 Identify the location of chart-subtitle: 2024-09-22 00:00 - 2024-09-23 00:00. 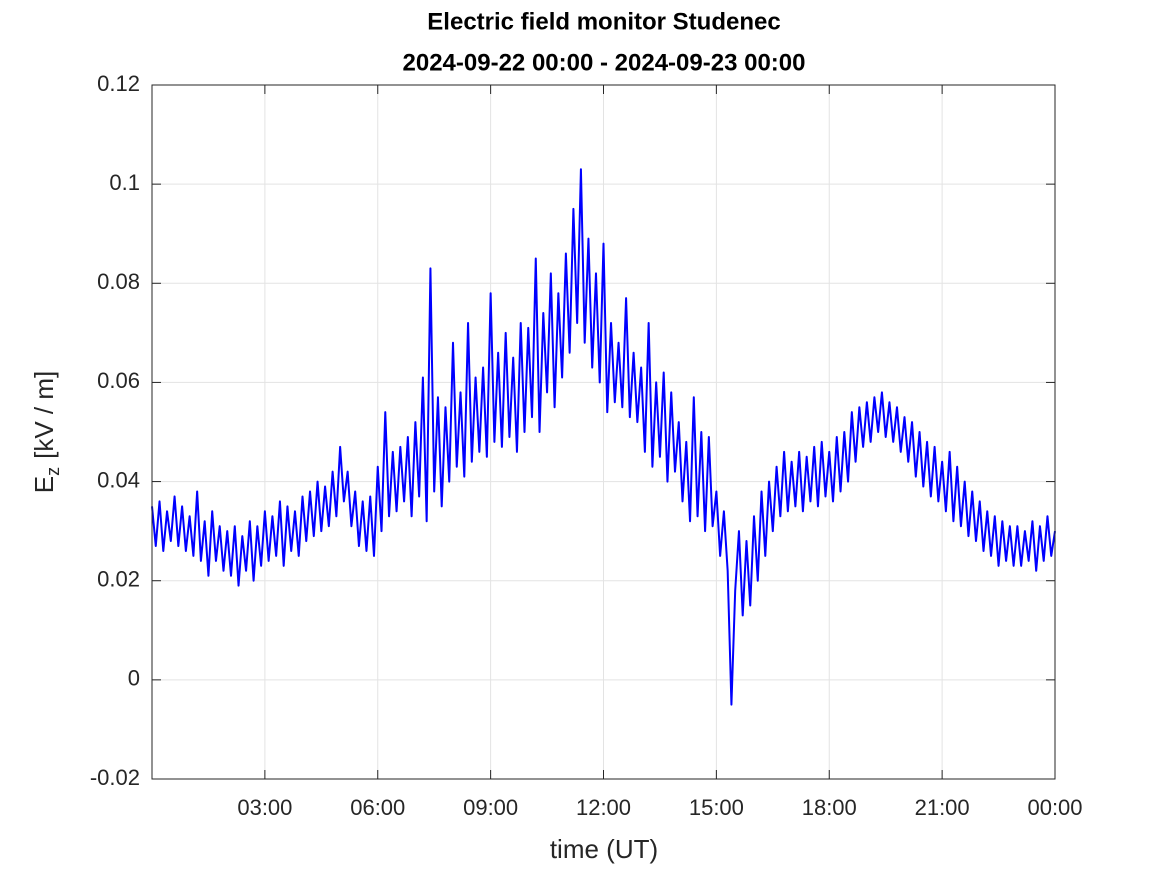
(604, 62).